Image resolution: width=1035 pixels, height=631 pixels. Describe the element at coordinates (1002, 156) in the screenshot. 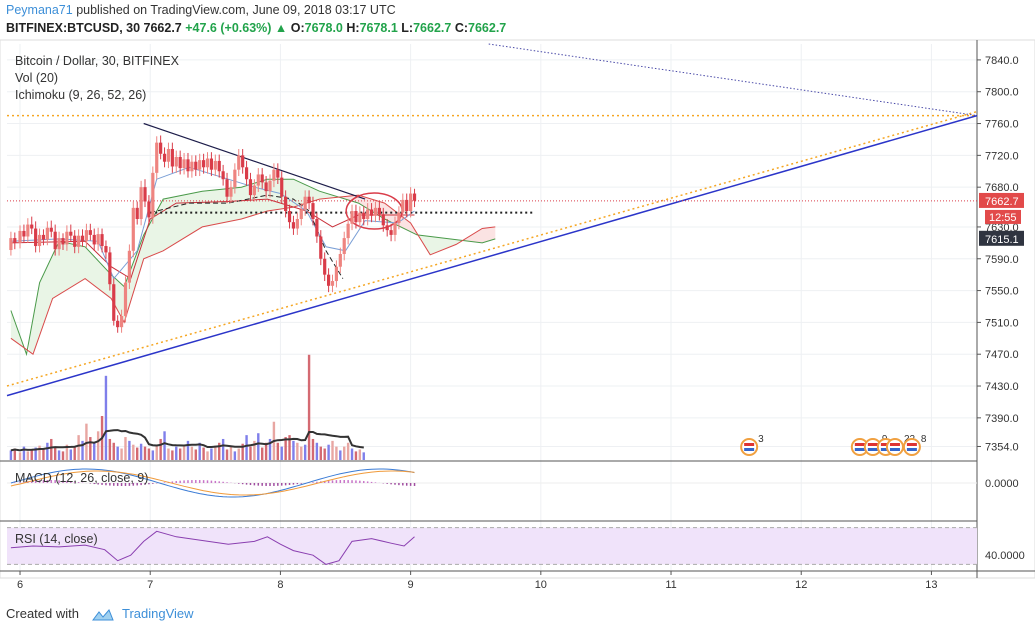

I see `y-tick-label: 7720.0` at that location.